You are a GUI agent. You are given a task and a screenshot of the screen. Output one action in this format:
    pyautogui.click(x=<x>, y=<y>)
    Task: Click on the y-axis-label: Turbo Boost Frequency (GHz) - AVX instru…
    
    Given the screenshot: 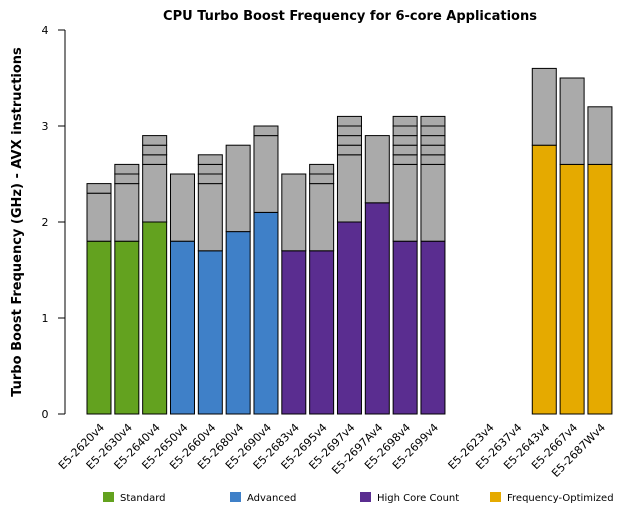 What is the action you would take?
    pyautogui.click(x=17, y=222)
    